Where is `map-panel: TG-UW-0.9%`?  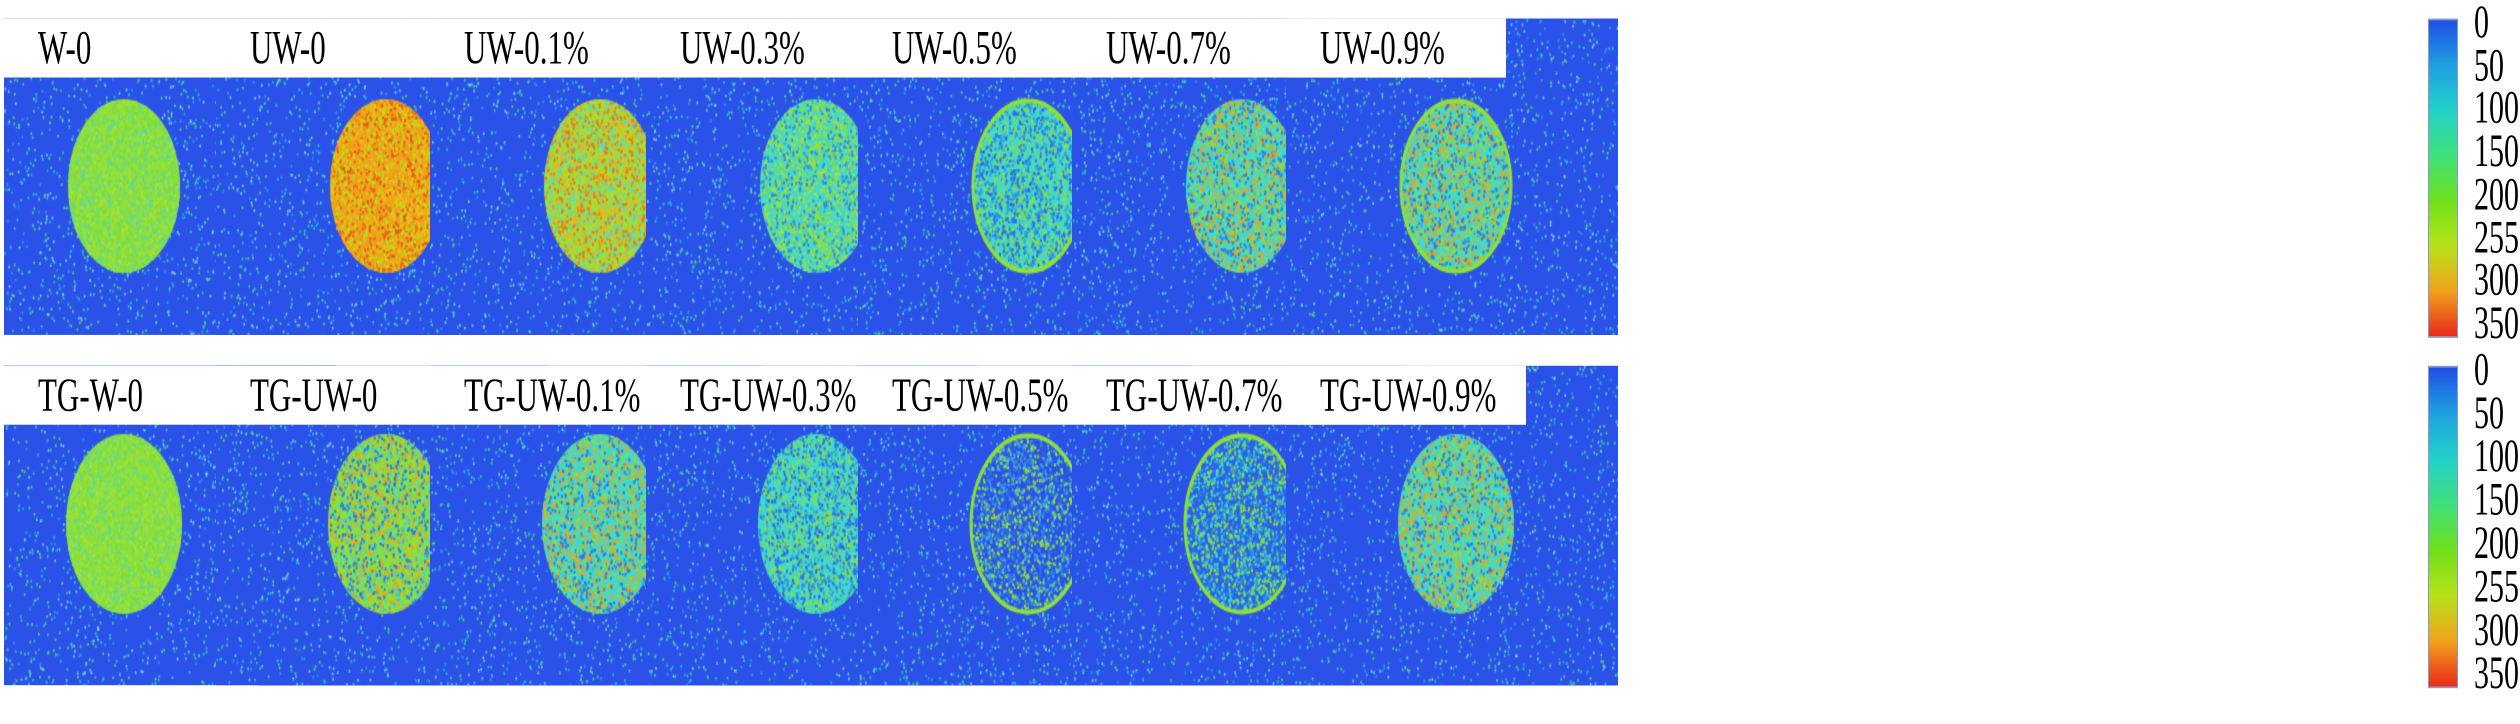 map-panel: TG-UW-0.9% is located at coordinates (1452, 525).